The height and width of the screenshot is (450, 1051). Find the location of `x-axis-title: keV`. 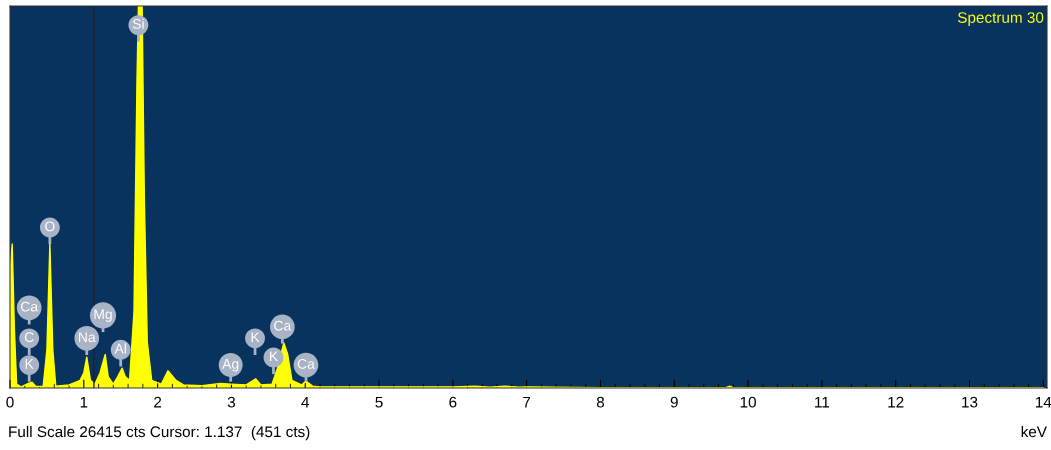

x-axis-title: keV is located at coordinates (1034, 431).